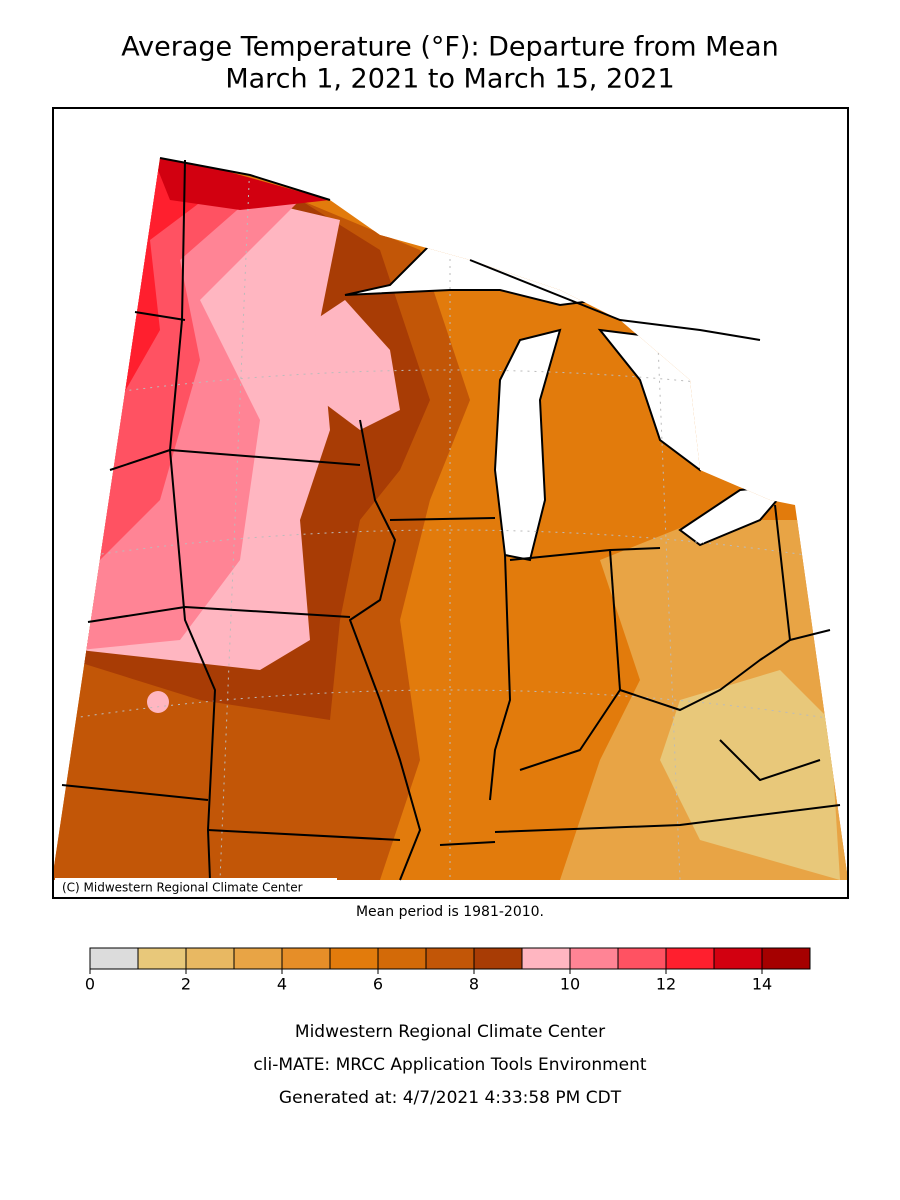 Image resolution: width=900 pixels, height=1200 pixels. I want to click on legend-tick-label: 8, so click(474, 984).